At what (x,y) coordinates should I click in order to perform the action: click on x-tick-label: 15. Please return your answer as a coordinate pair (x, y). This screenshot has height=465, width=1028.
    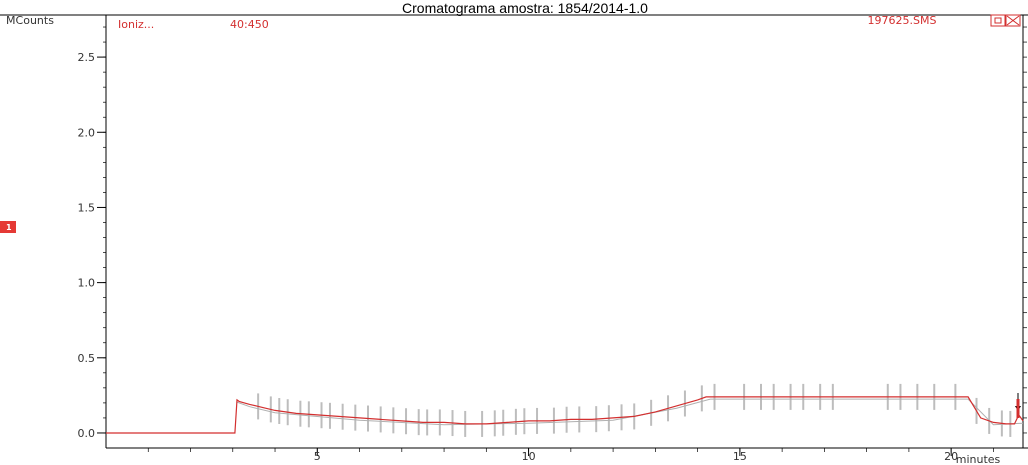
    Looking at the image, I should click on (740, 456).